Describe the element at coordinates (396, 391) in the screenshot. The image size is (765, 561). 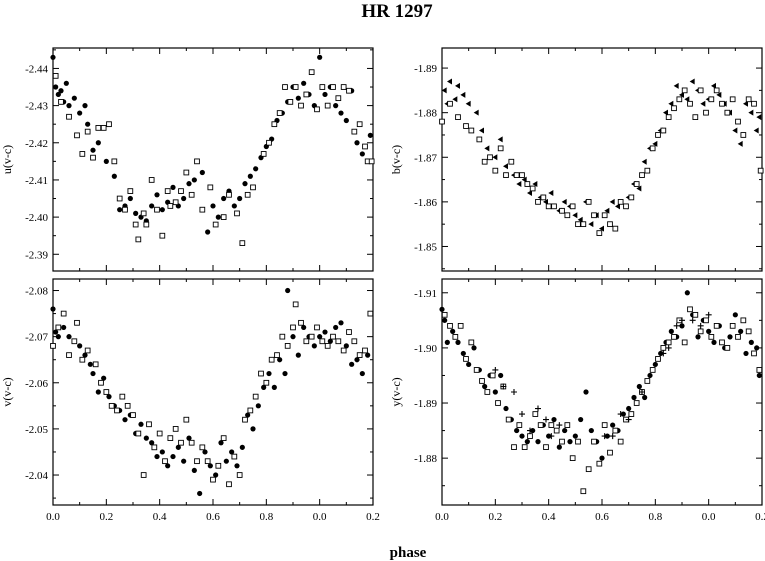
I see `y-axis-label: y(v-c)` at that location.